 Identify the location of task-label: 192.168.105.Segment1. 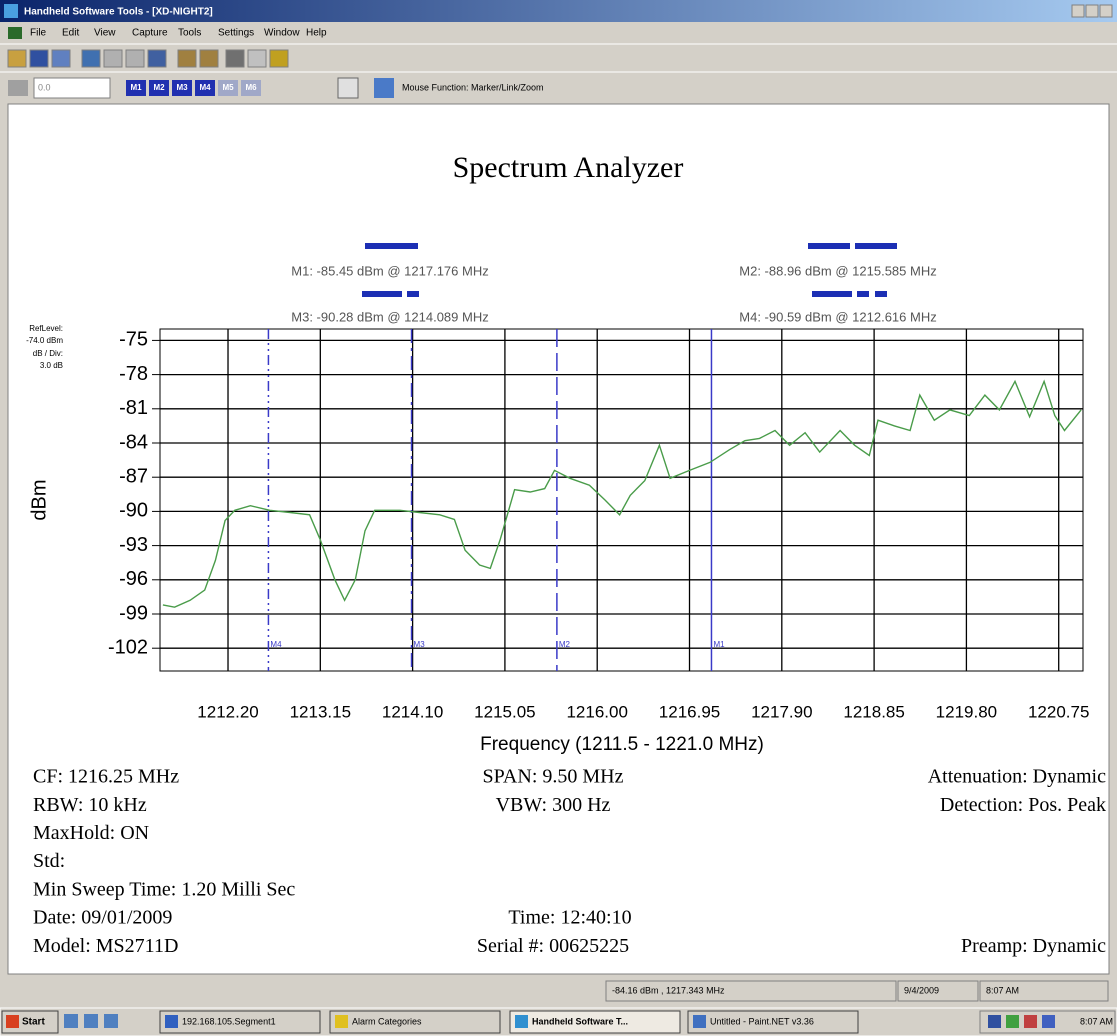
(229, 1021).